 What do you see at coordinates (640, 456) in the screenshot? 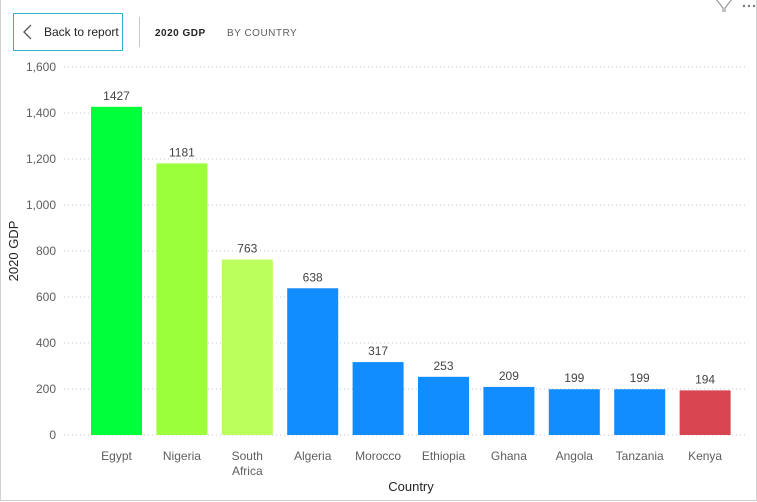
I see `x-tick-label: Tanzania` at bounding box center [640, 456].